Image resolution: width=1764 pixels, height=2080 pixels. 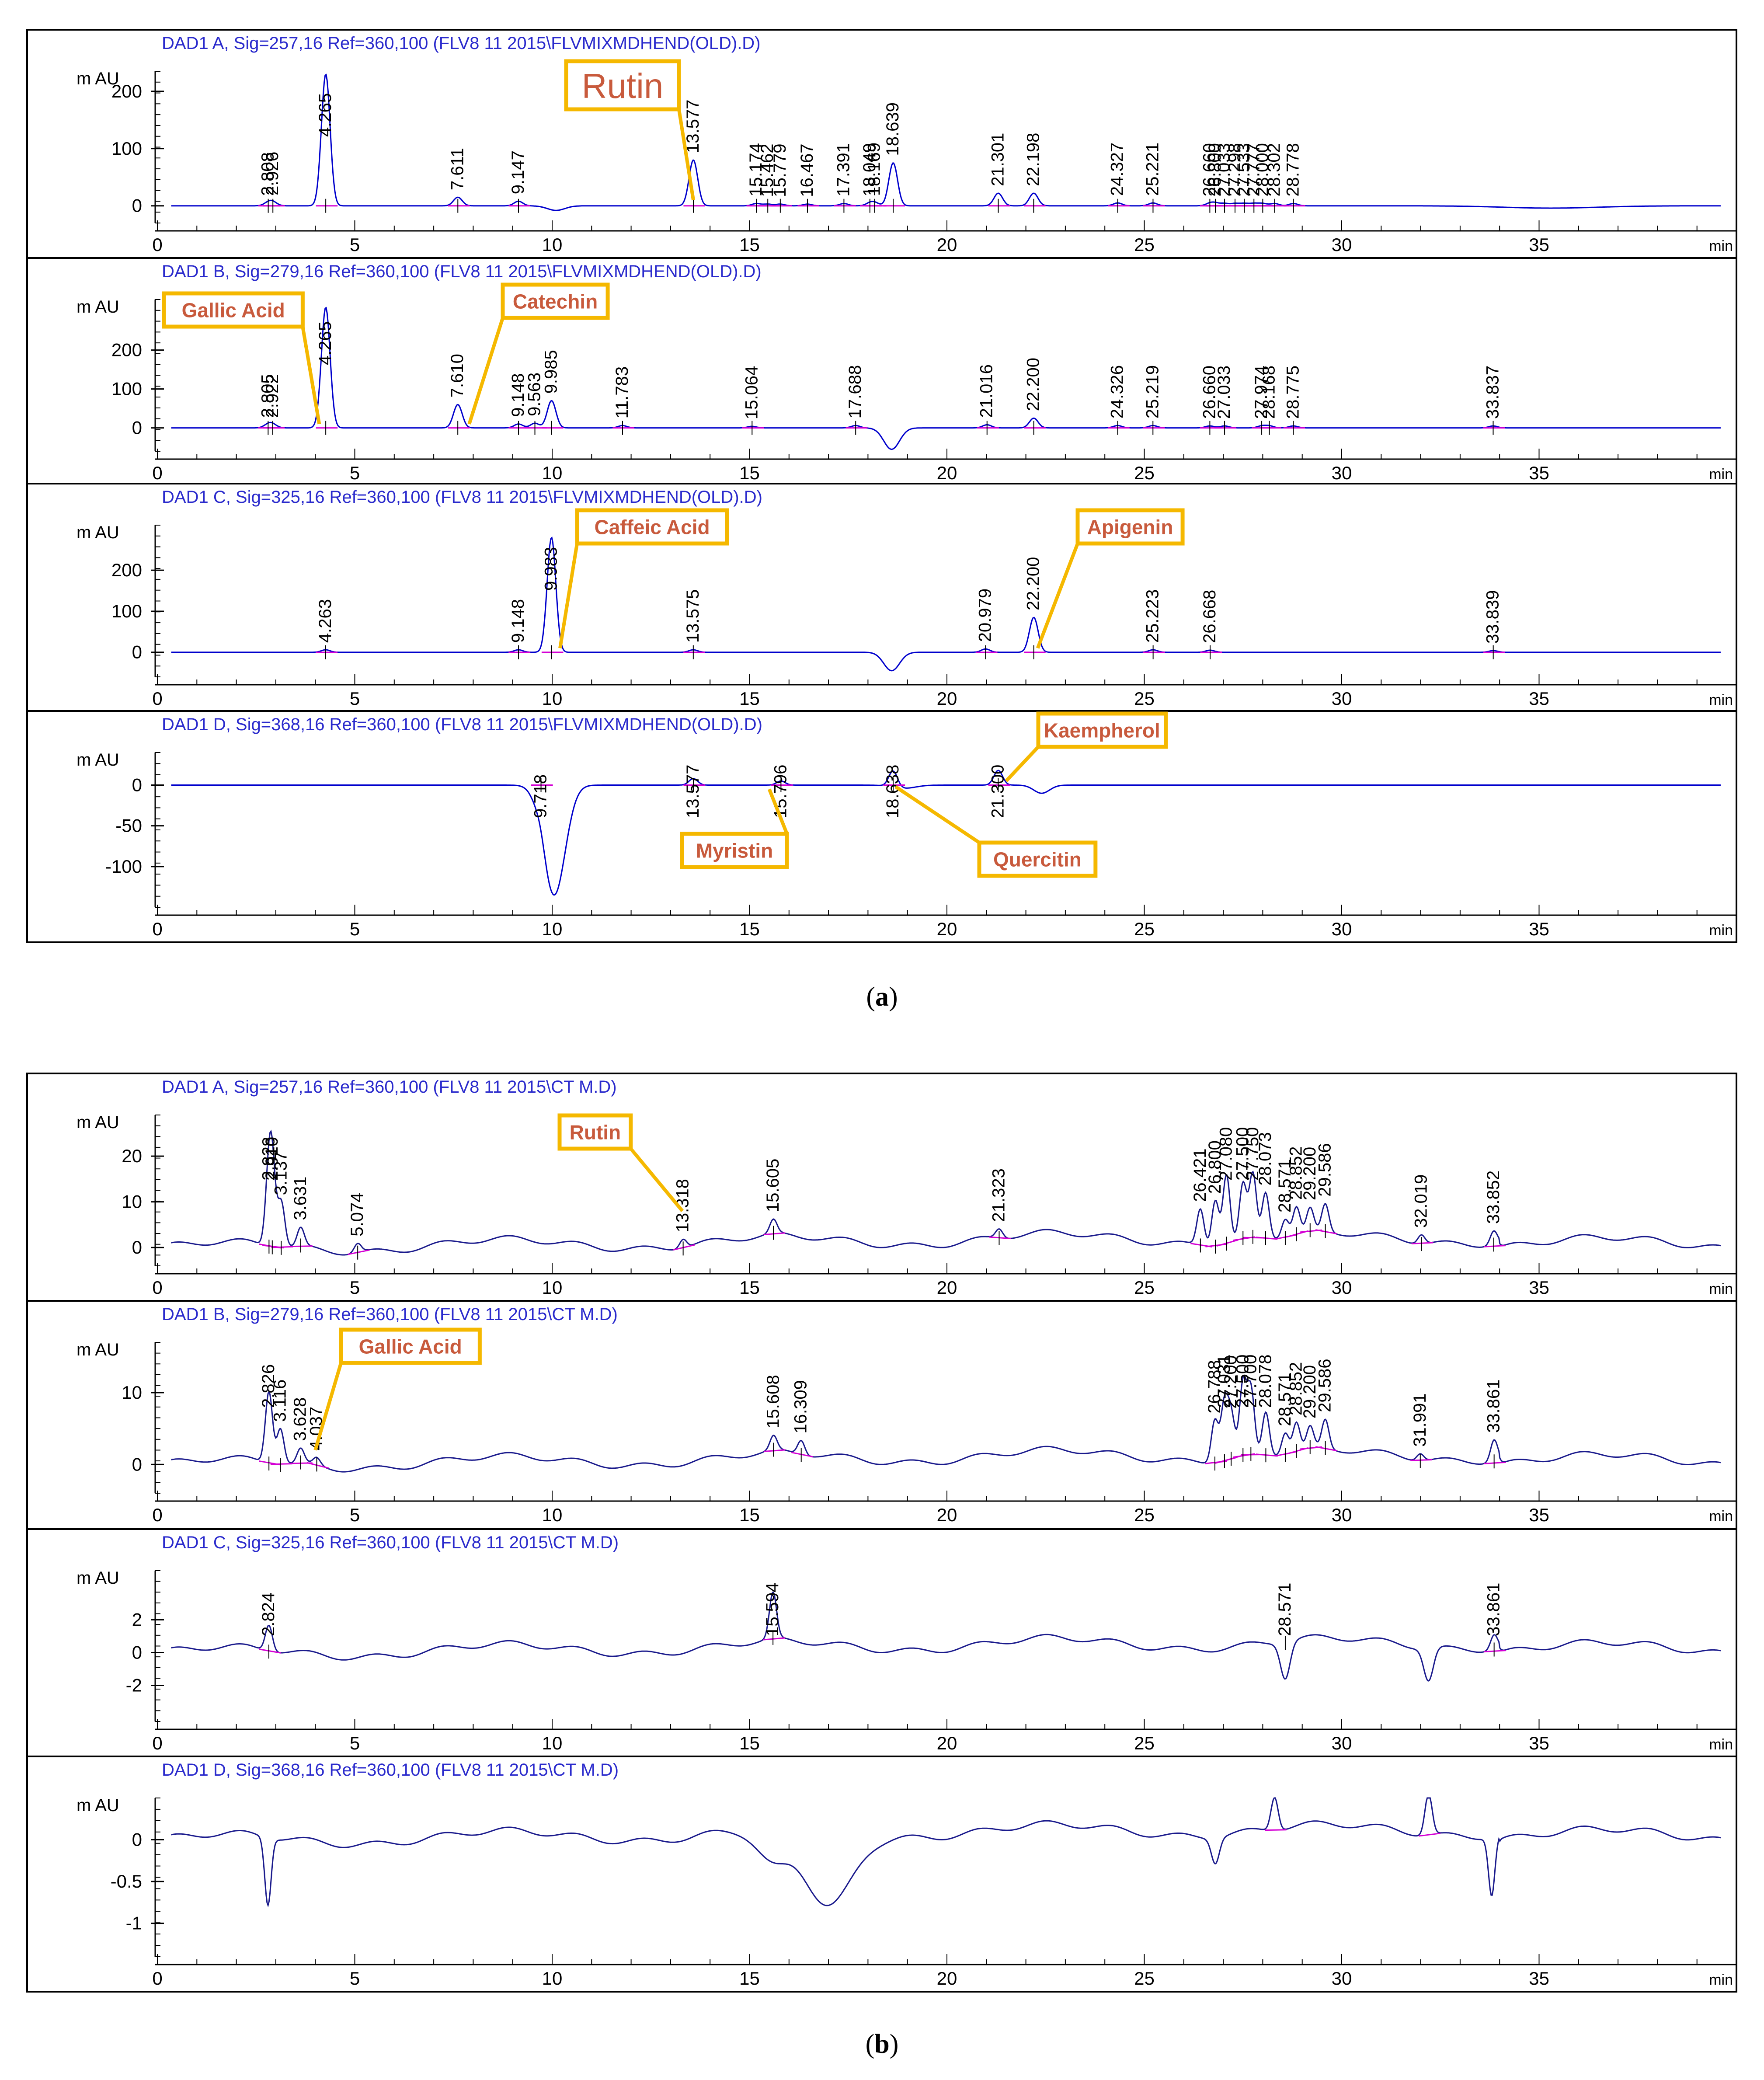 What do you see at coordinates (1200, 1175) in the screenshot?
I see `peak-label: 26.421` at bounding box center [1200, 1175].